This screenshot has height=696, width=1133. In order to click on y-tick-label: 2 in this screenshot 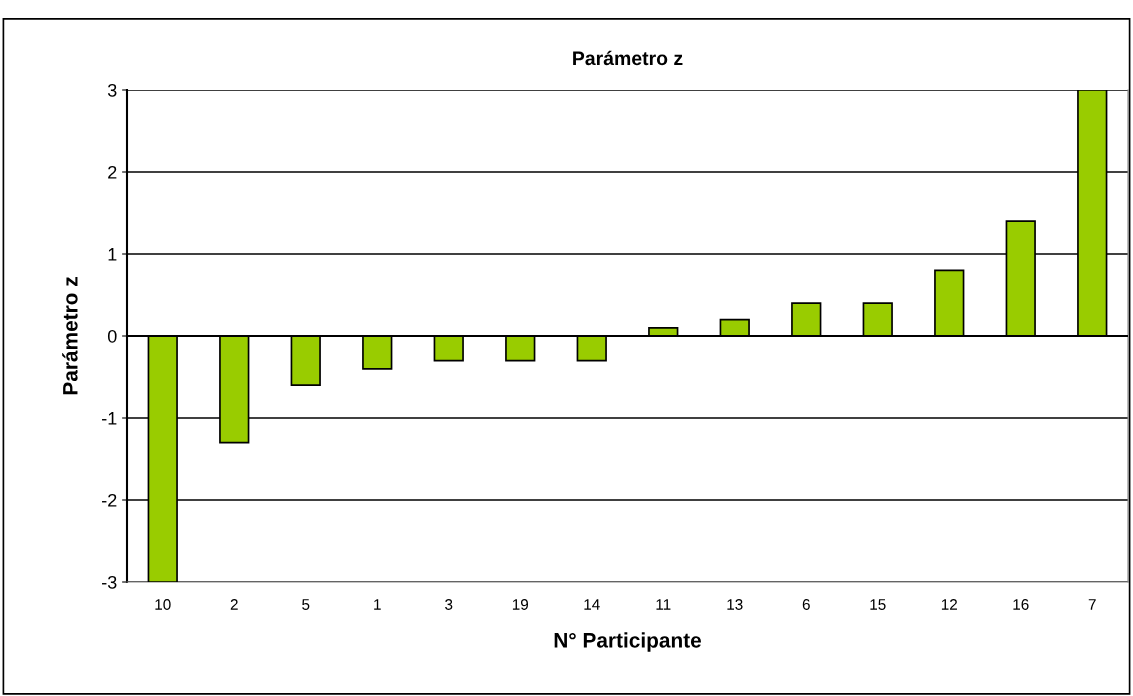, I will do `click(112, 172)`.